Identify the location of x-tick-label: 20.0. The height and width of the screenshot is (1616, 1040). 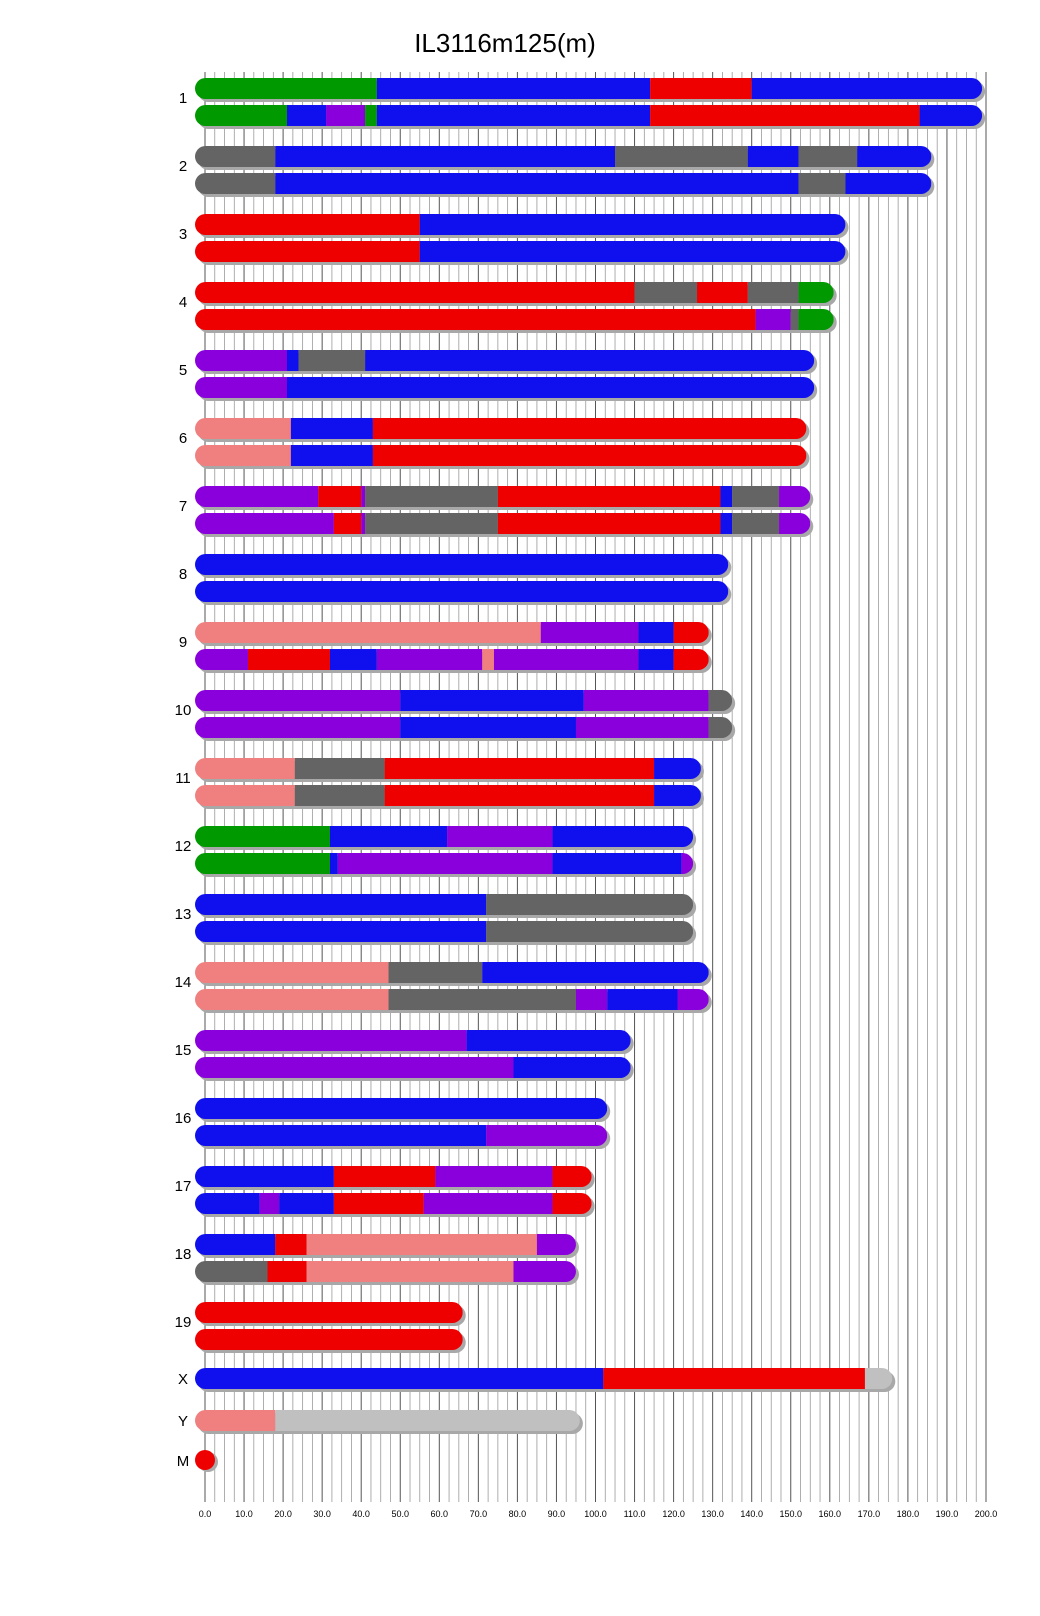
(283, 1514).